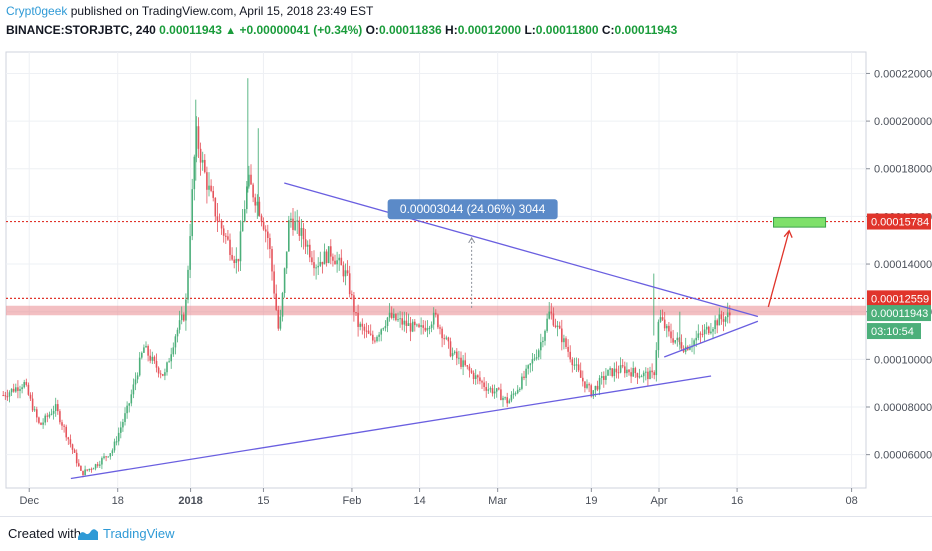 The height and width of the screenshot is (551, 932). I want to click on x-tick-label: 15, so click(263, 501).